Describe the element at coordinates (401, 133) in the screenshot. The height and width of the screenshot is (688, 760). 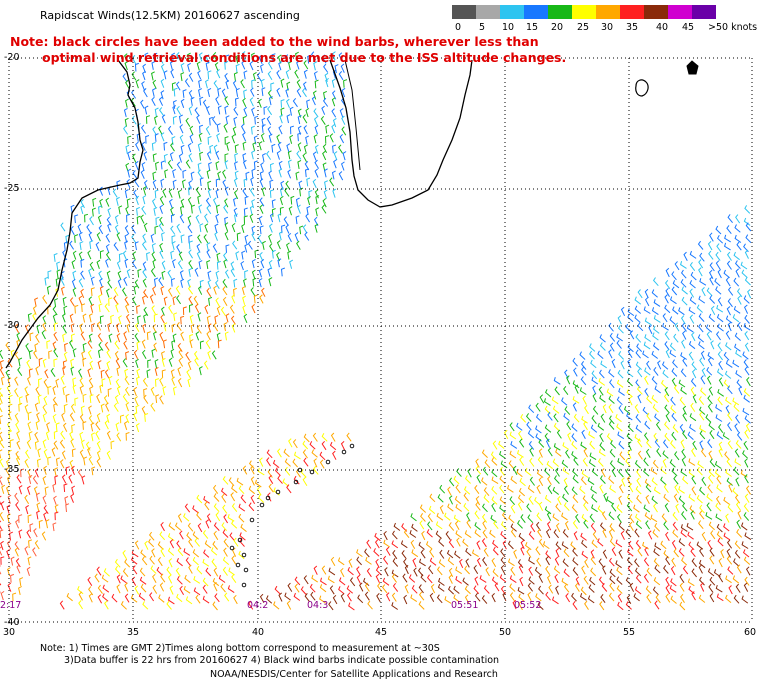
I see `mozambique-coastline` at that location.